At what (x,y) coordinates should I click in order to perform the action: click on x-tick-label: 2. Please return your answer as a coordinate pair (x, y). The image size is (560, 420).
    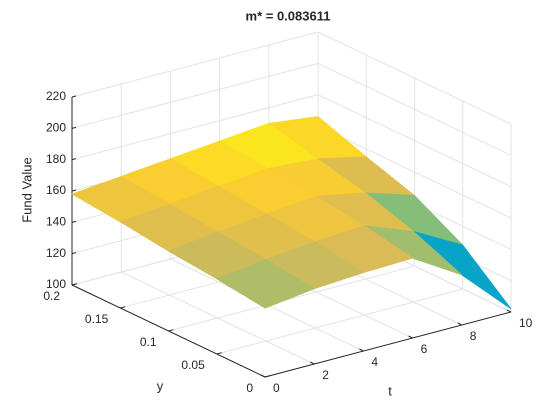
    Looking at the image, I should click on (325, 375).